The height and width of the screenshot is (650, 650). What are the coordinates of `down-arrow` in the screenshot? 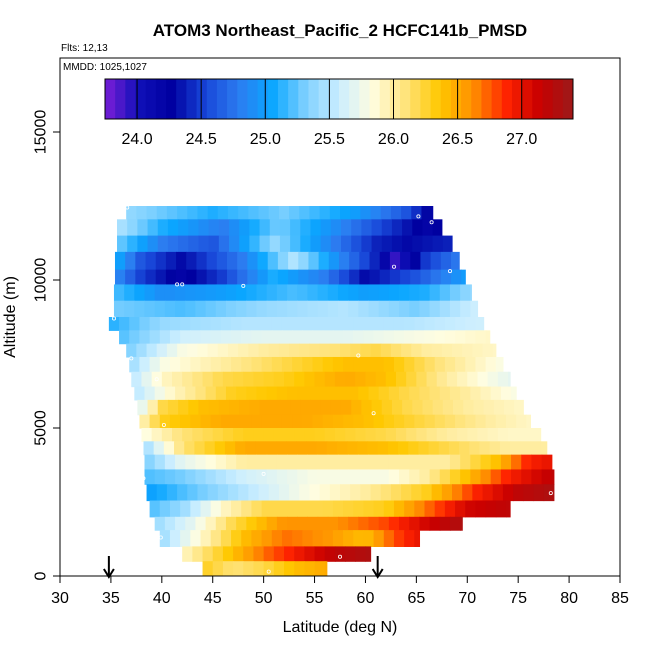 It's located at (109, 567).